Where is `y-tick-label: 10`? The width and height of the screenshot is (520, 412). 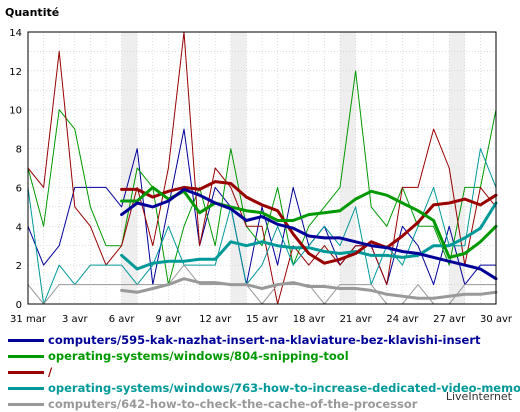 y-tick-label: 10 is located at coordinates (15, 111).